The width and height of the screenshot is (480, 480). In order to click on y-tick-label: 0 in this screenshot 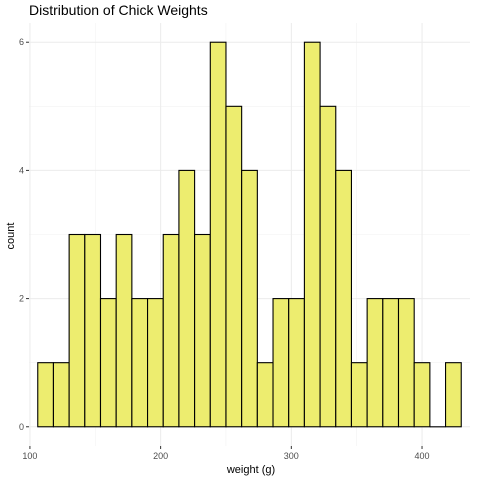, I will do `click(21, 427)`.